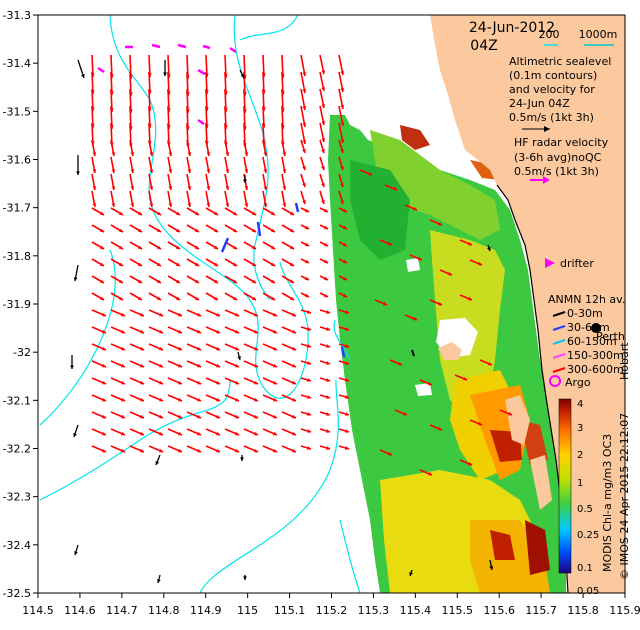  I want to click on y-tick-label: -32.5, so click(17, 593).